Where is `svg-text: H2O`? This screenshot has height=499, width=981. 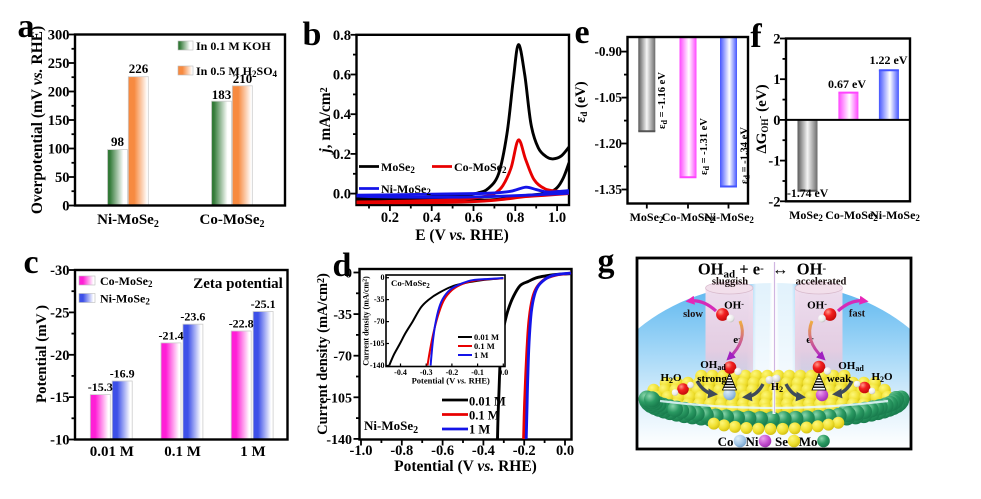
svg-text: H2O is located at coordinates (671, 378).